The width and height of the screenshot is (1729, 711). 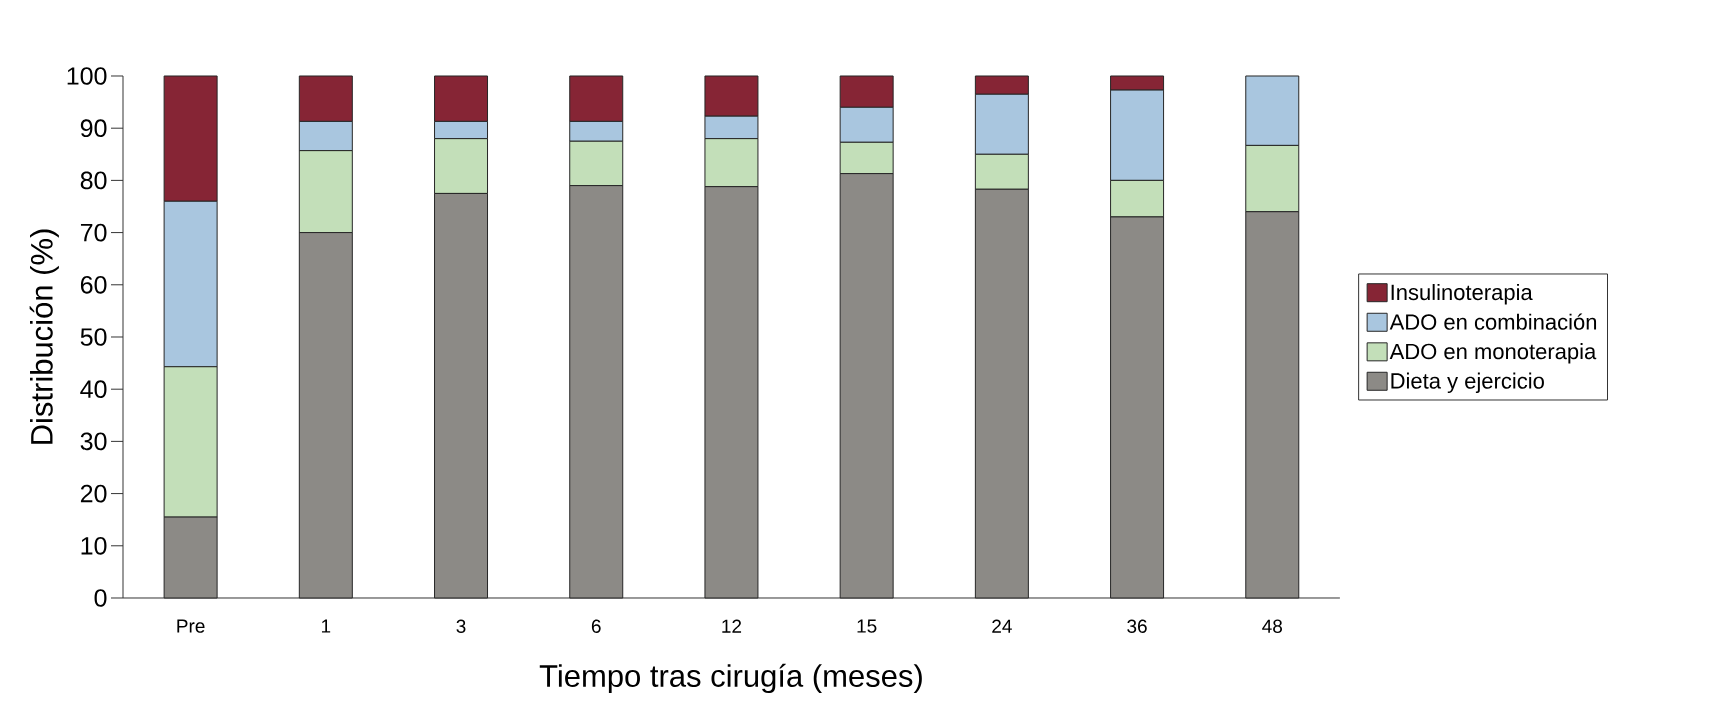 What do you see at coordinates (1272, 626) in the screenshot?
I see `x-tick-label: 48` at bounding box center [1272, 626].